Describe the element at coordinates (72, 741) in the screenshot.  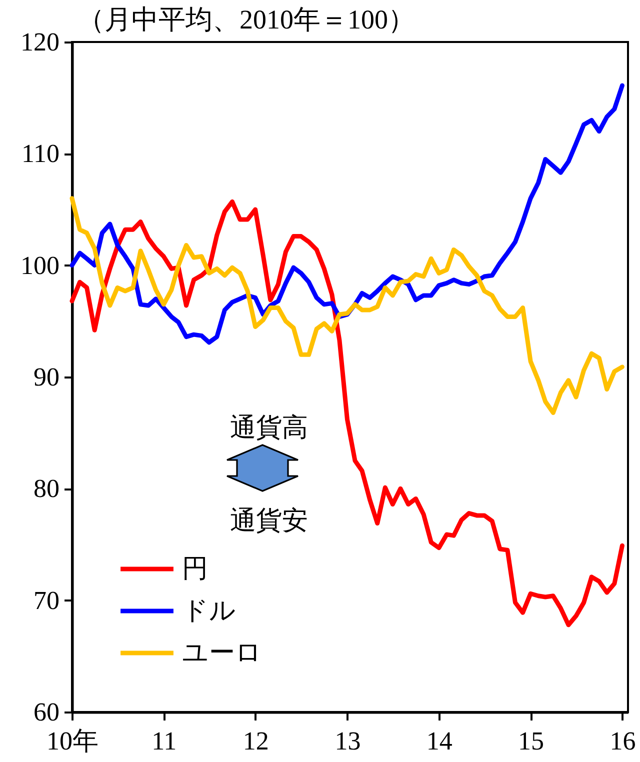
I see `x-tick-label: 10年` at that location.